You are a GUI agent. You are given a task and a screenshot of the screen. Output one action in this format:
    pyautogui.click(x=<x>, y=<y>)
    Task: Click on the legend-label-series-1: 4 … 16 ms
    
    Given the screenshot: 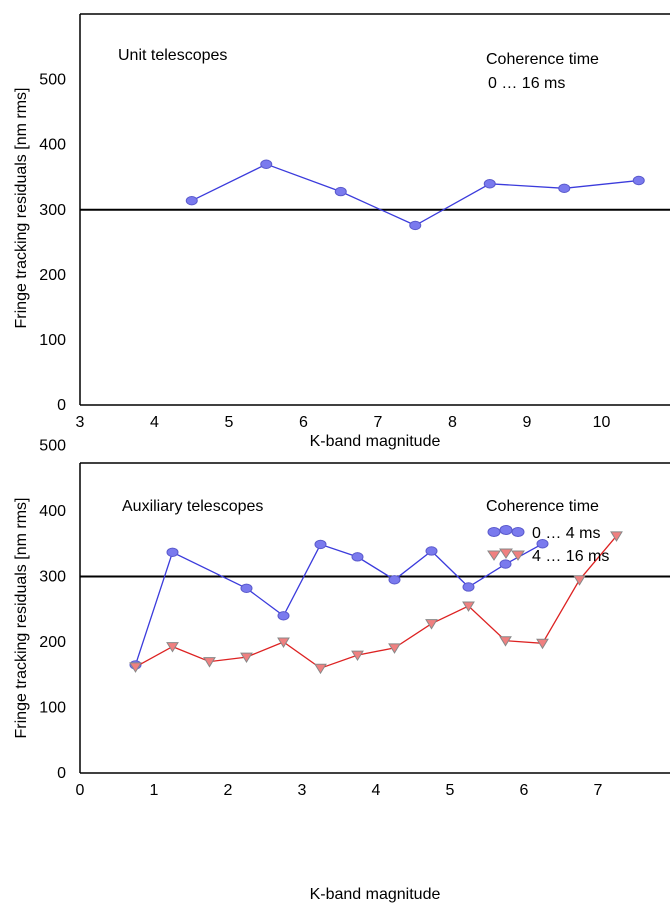 What is the action you would take?
    pyautogui.click(x=570, y=556)
    